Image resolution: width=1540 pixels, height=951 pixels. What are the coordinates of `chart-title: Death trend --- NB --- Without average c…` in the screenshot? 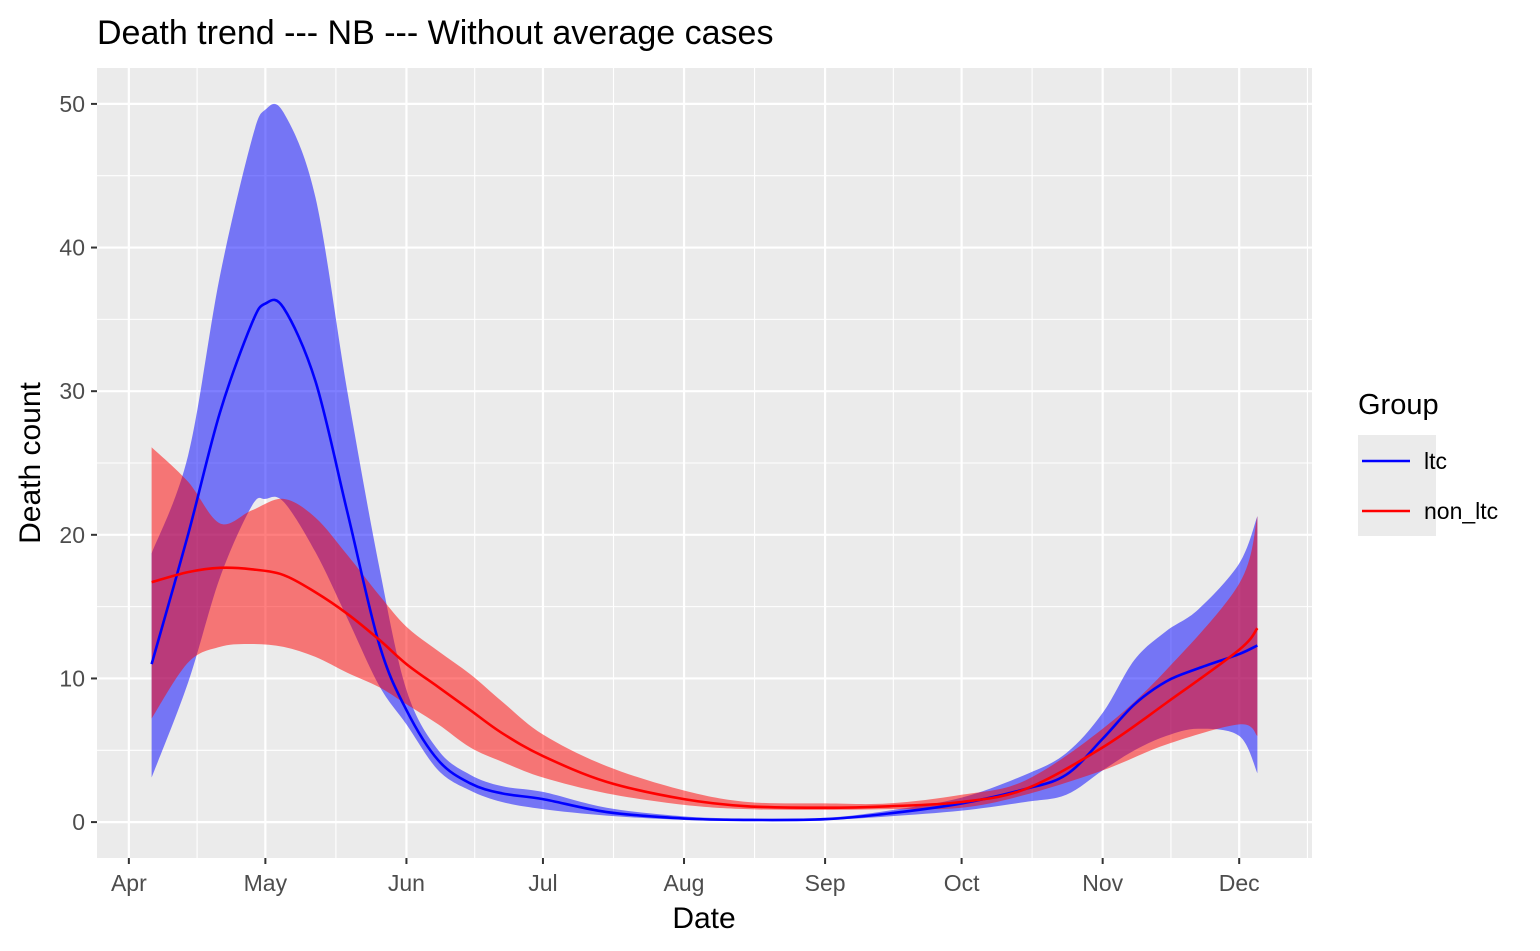 It's located at (435, 33).